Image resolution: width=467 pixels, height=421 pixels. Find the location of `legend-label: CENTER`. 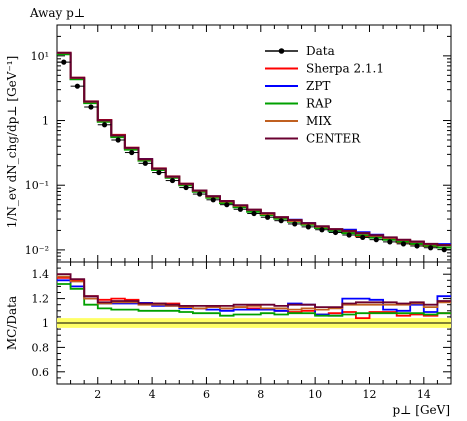

legend-label: CENTER is located at coordinates (333, 139).